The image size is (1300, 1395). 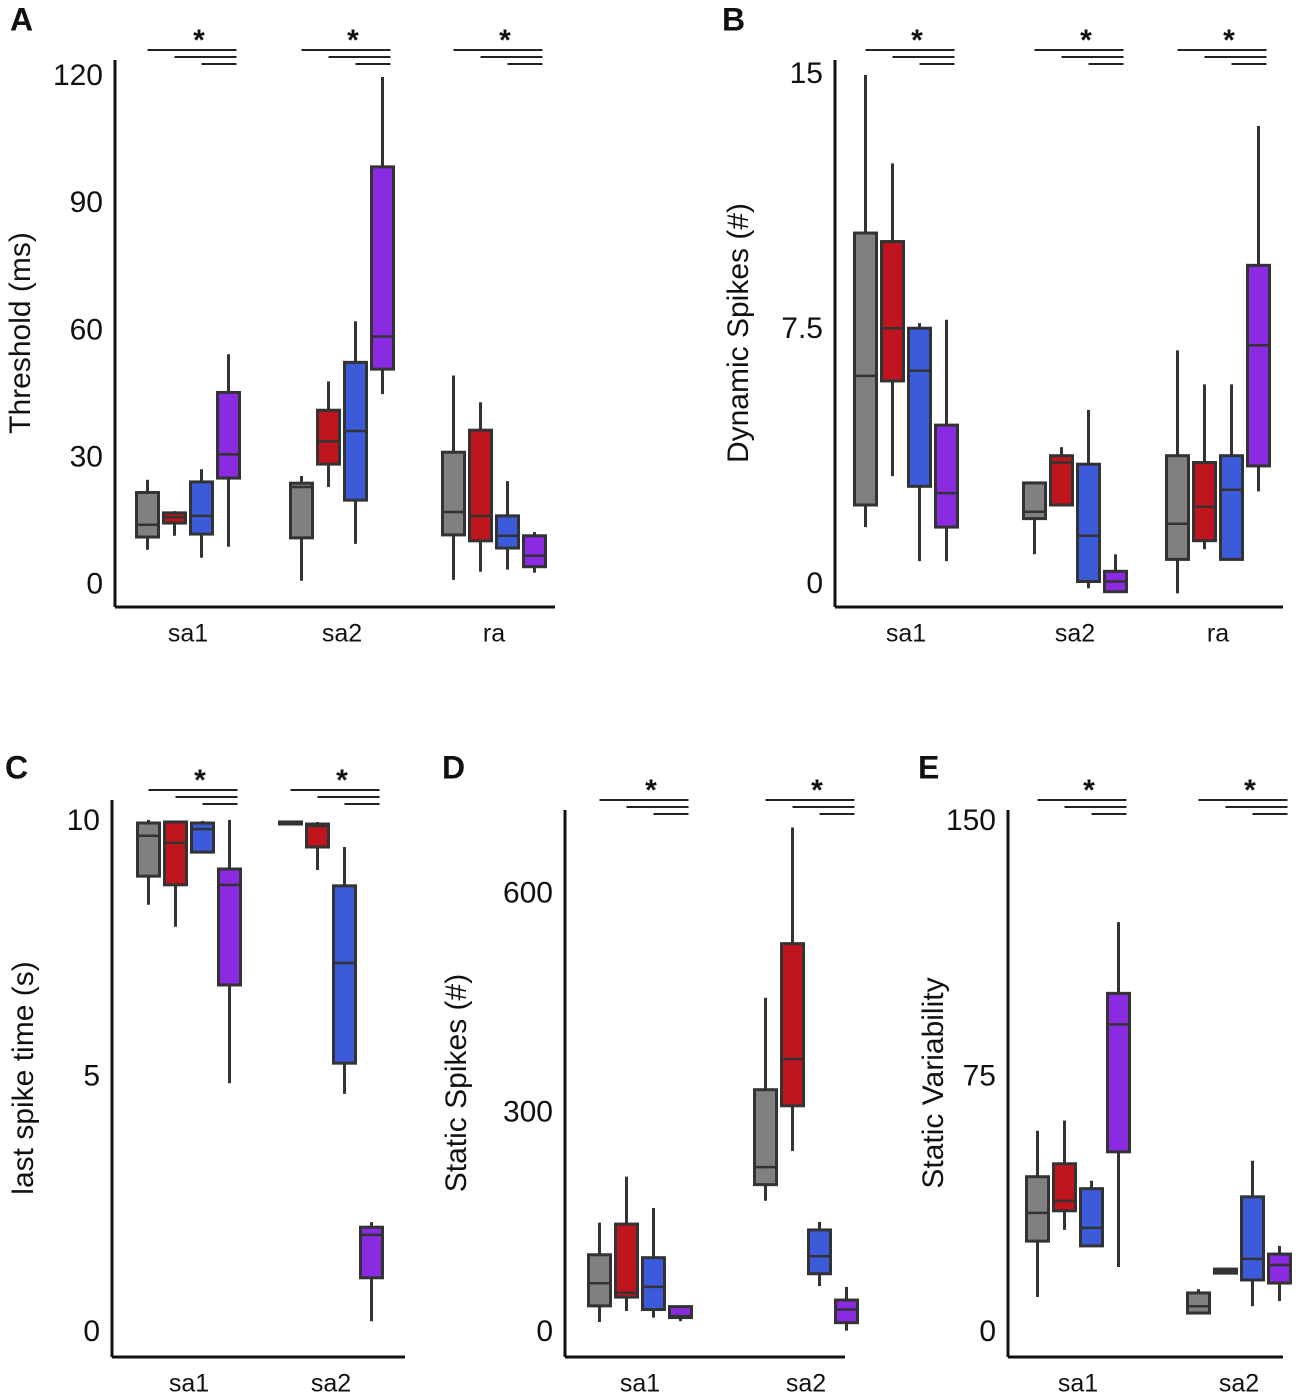 What do you see at coordinates (971, 820) in the screenshot?
I see `y-tick-label: 150` at bounding box center [971, 820].